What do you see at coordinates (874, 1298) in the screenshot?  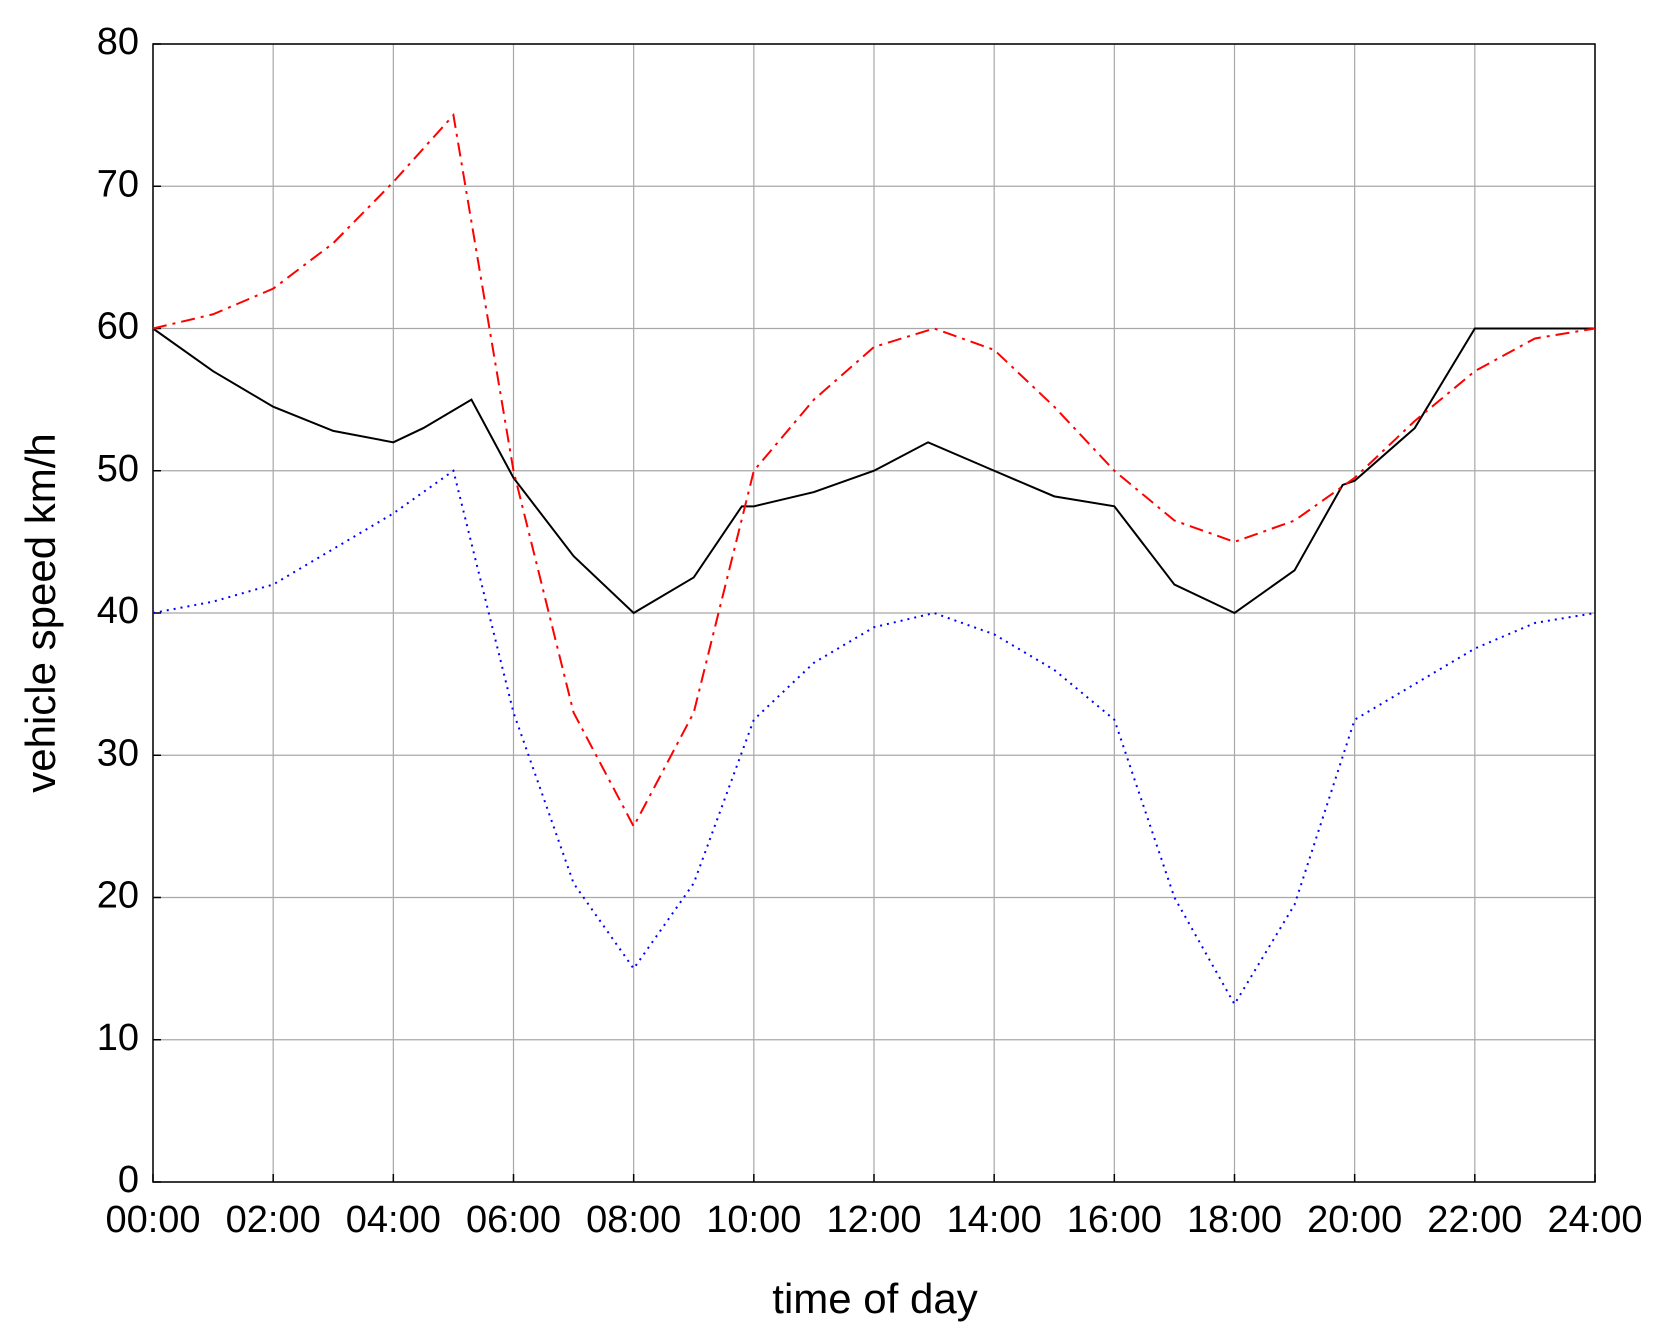 I see `x-axis-title: time of day` at bounding box center [874, 1298].